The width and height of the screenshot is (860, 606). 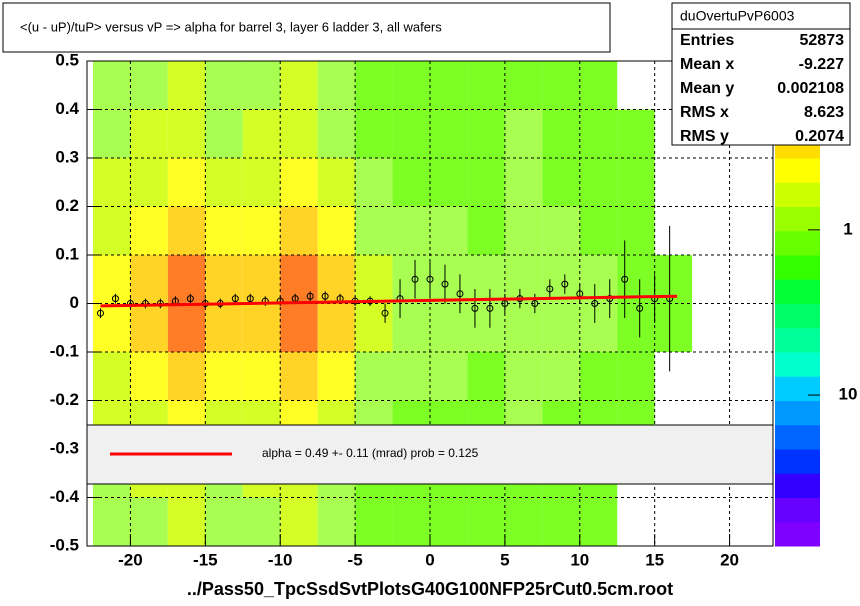 What do you see at coordinates (355, 559) in the screenshot?
I see `x-tick-label: -5` at bounding box center [355, 559].